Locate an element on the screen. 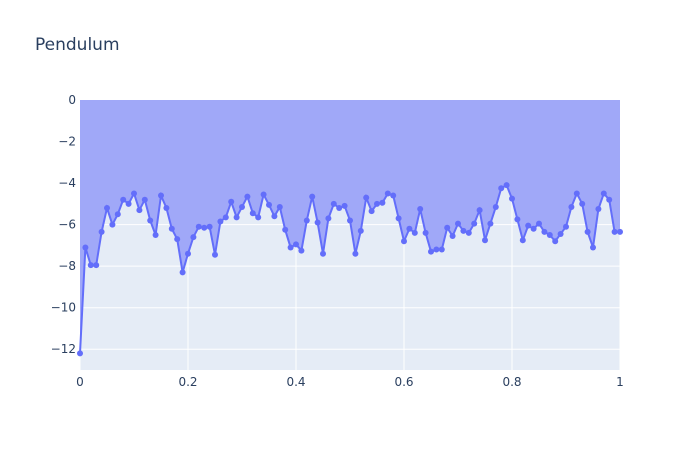 The height and width of the screenshot is (450, 700). y-tick-labels: −12 −10 −8 −6 −4 −2 0 is located at coordinates (63, 224).